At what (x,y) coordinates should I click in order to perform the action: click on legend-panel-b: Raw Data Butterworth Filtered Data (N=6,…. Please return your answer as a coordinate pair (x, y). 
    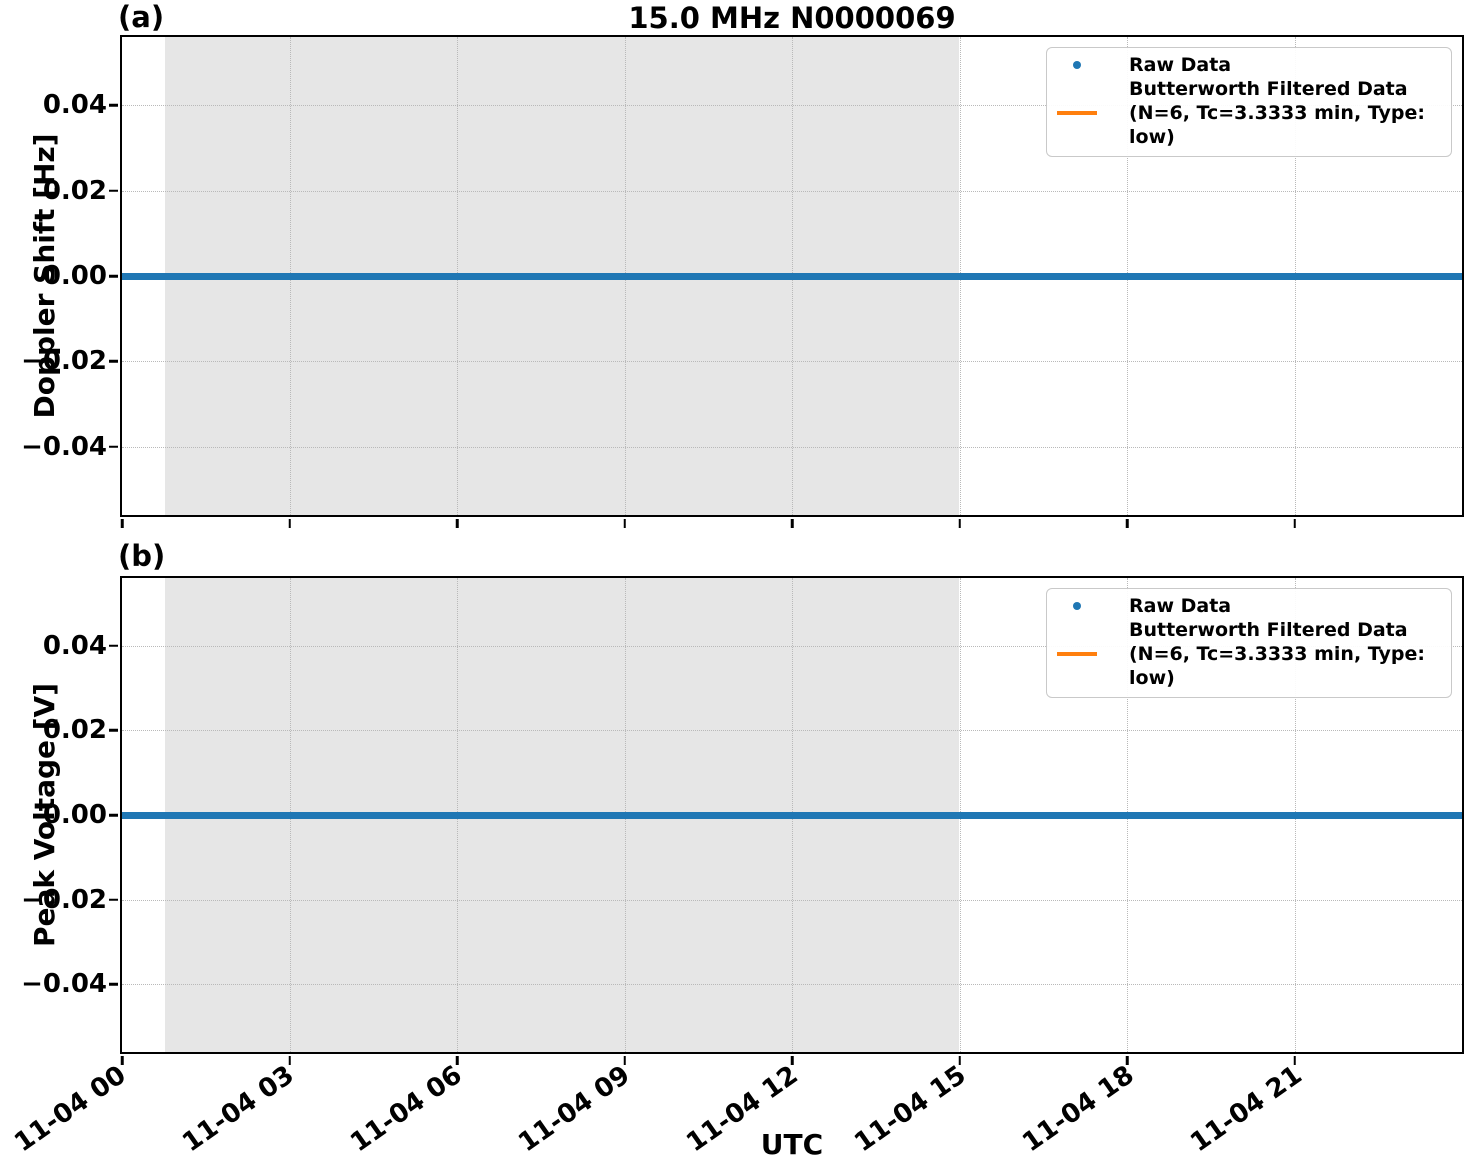
    Looking at the image, I should click on (1249, 643).